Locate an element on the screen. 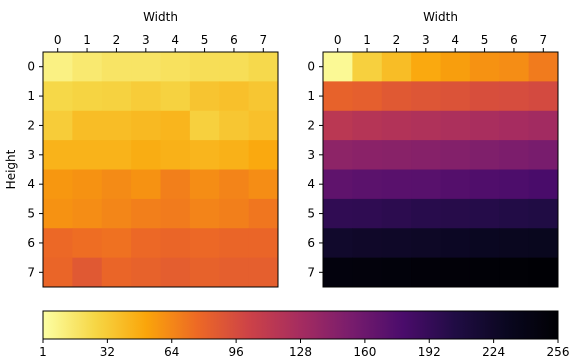  x-tick-label: 6 is located at coordinates (234, 40).